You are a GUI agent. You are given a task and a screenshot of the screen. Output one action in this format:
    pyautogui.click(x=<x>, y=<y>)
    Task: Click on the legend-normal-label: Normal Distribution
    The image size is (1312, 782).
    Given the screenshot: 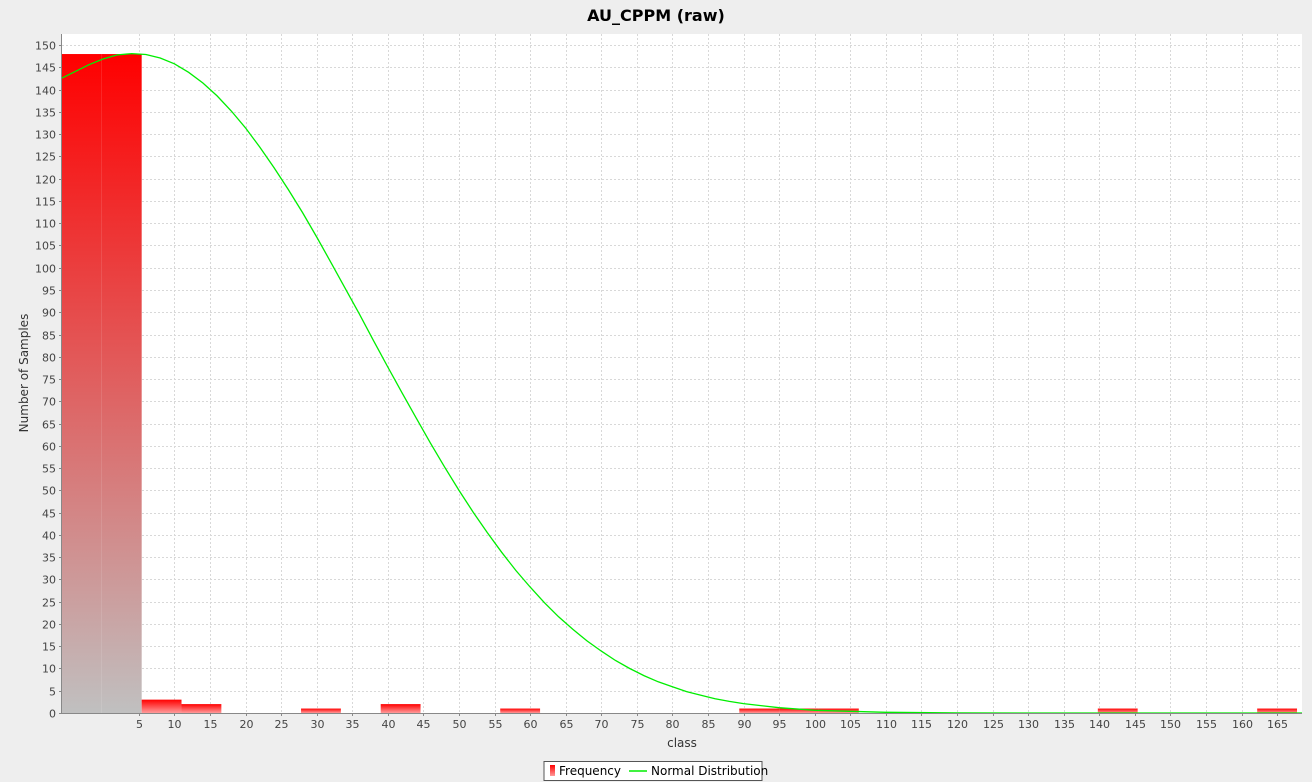 What is the action you would take?
    pyautogui.click(x=709, y=771)
    